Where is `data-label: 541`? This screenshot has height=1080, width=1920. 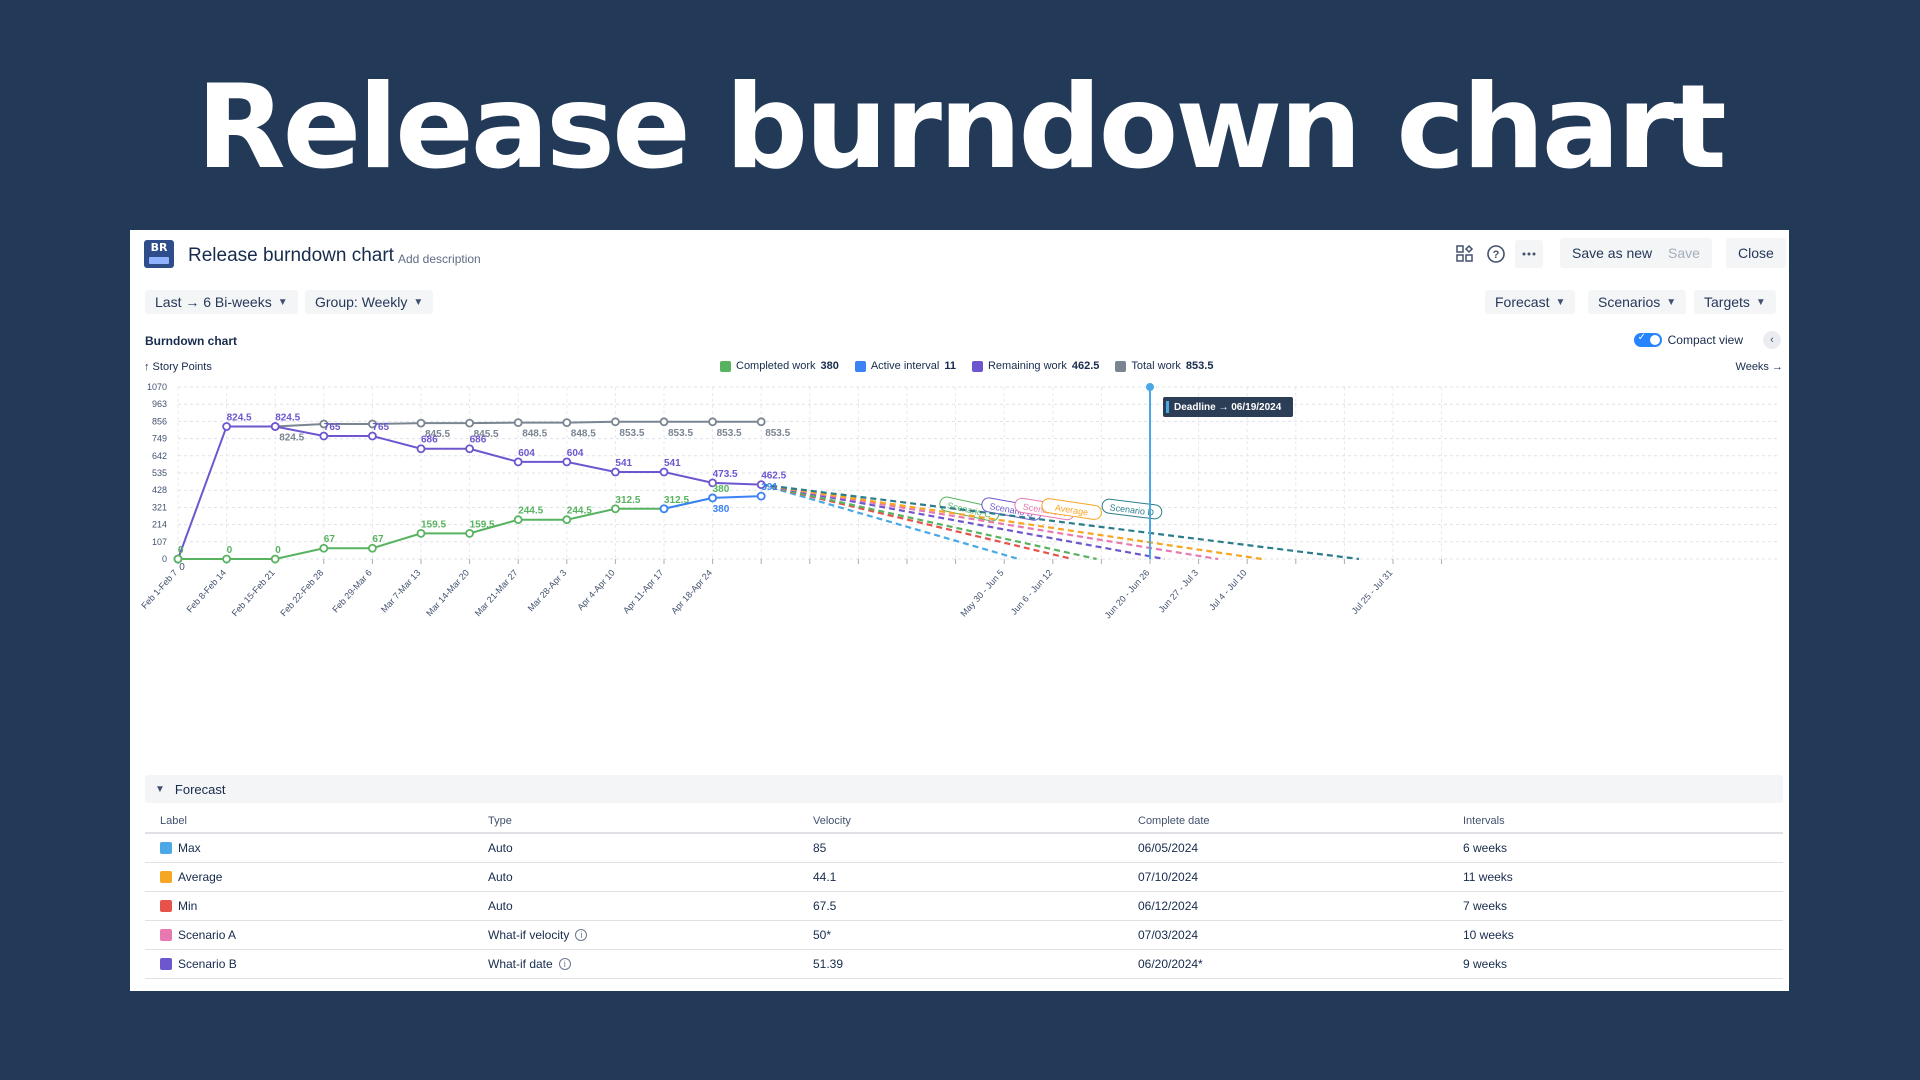
data-label: 541 is located at coordinates (623, 463).